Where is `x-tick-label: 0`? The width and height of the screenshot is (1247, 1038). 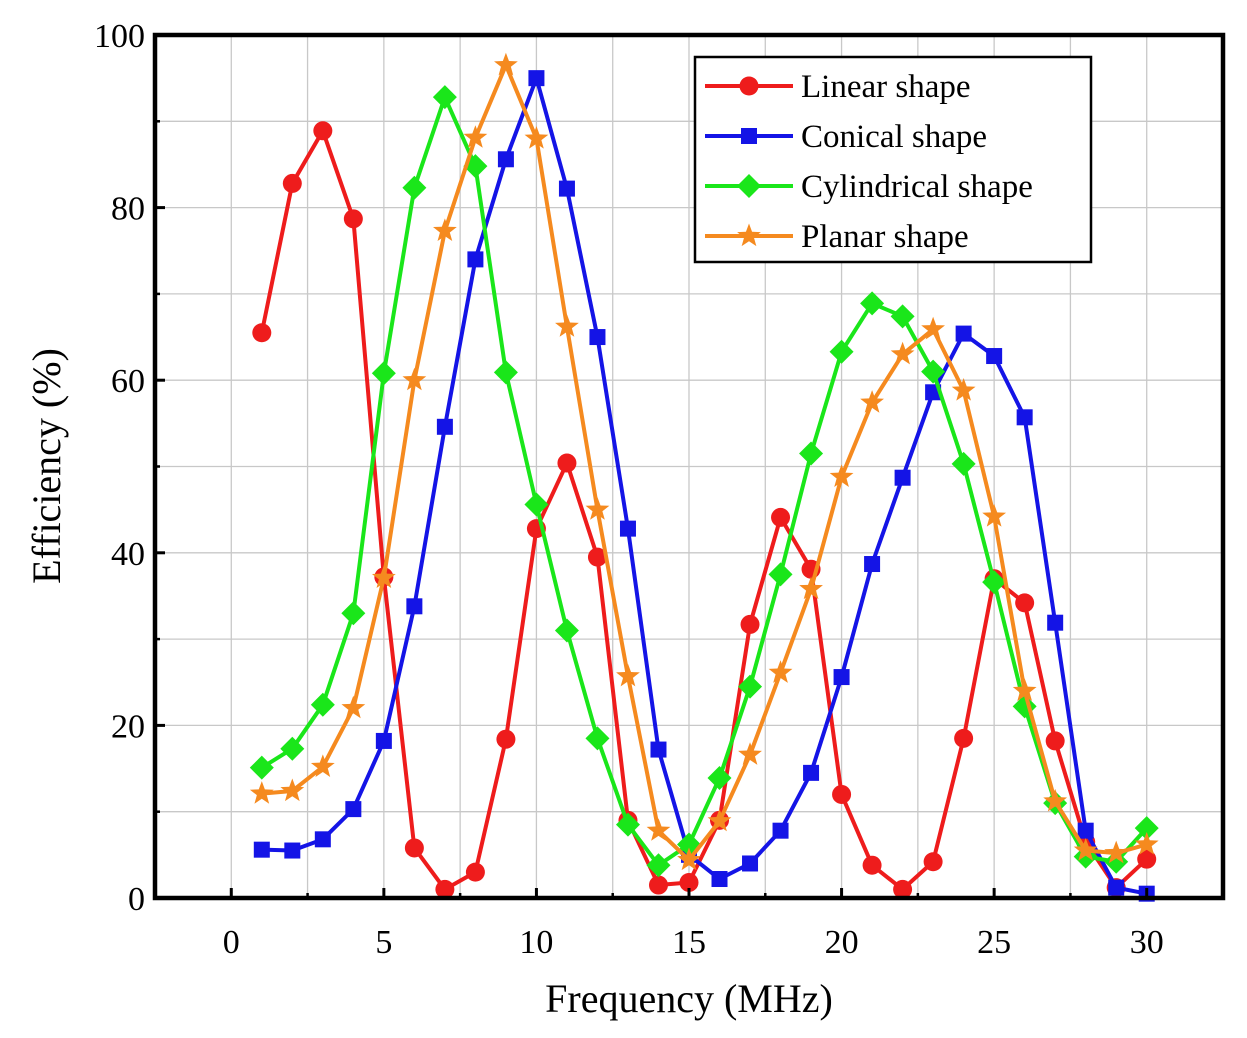
x-tick-label: 0 is located at coordinates (231, 942).